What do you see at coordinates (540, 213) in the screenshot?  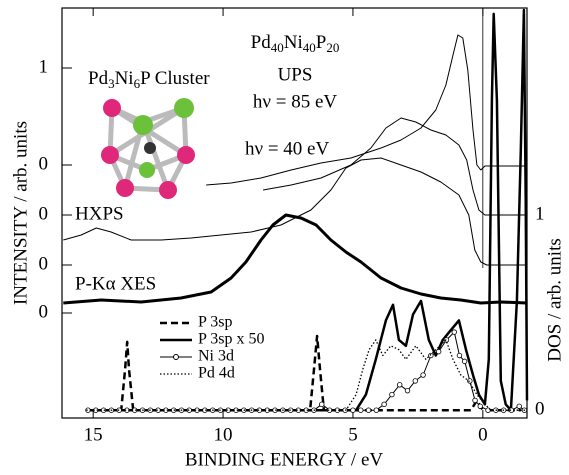 I see `y2-tick-label: 1` at bounding box center [540, 213].